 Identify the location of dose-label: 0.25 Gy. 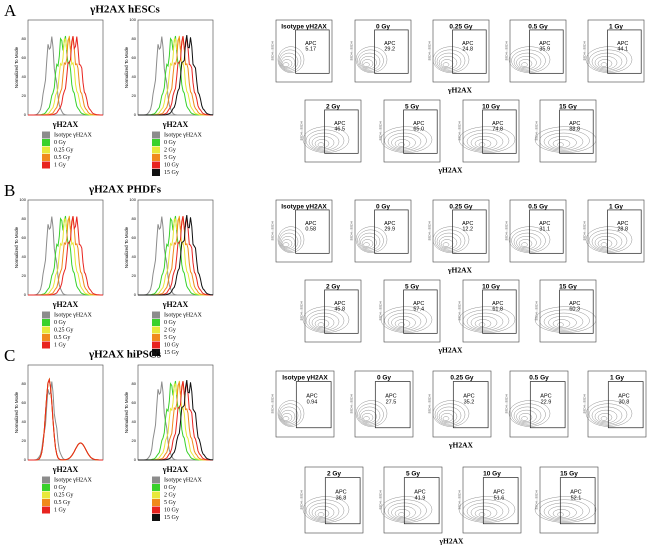
(461, 207).